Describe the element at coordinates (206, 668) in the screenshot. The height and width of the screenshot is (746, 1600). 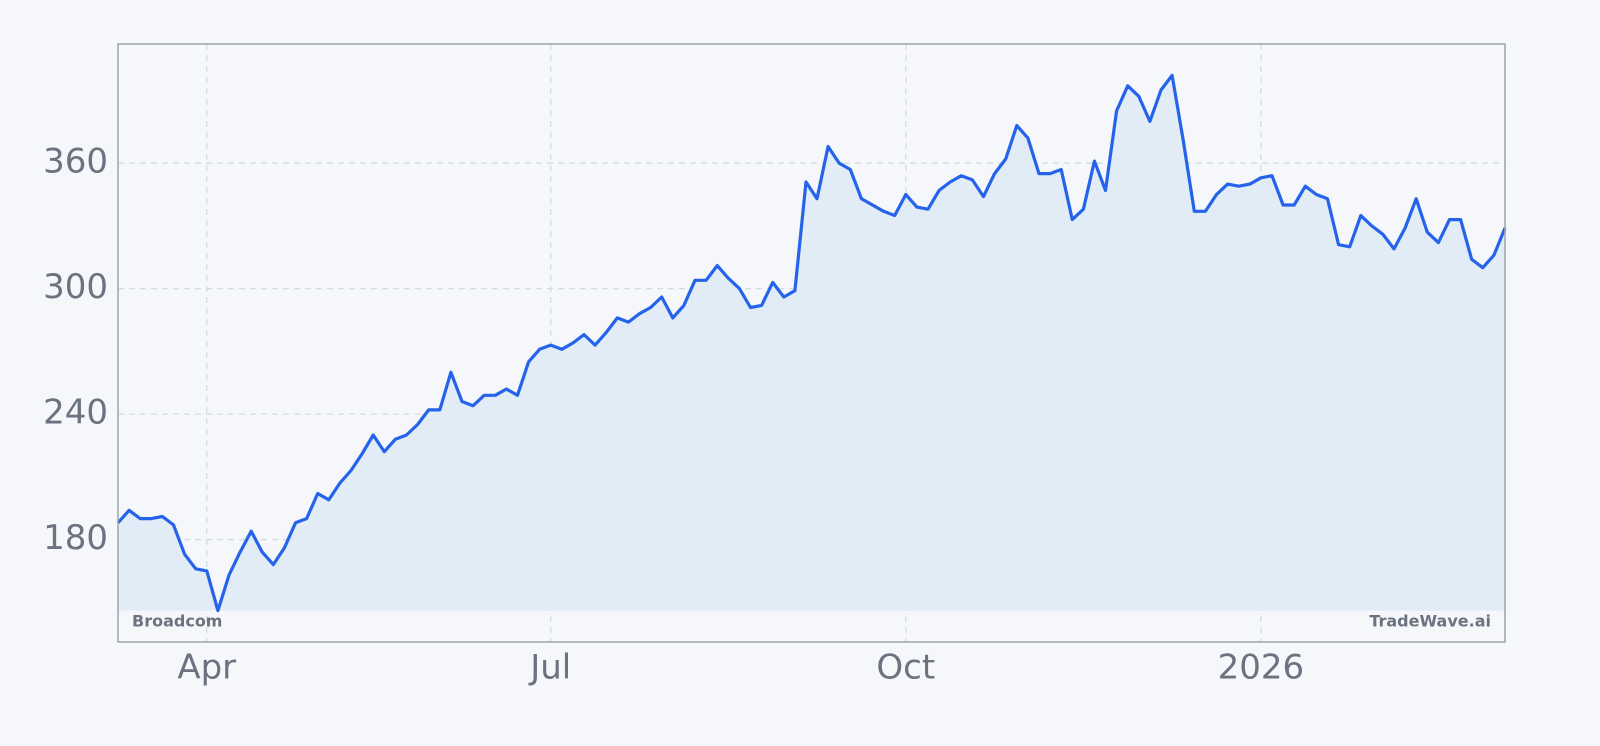
I see `x-tick-label: Apr` at that location.